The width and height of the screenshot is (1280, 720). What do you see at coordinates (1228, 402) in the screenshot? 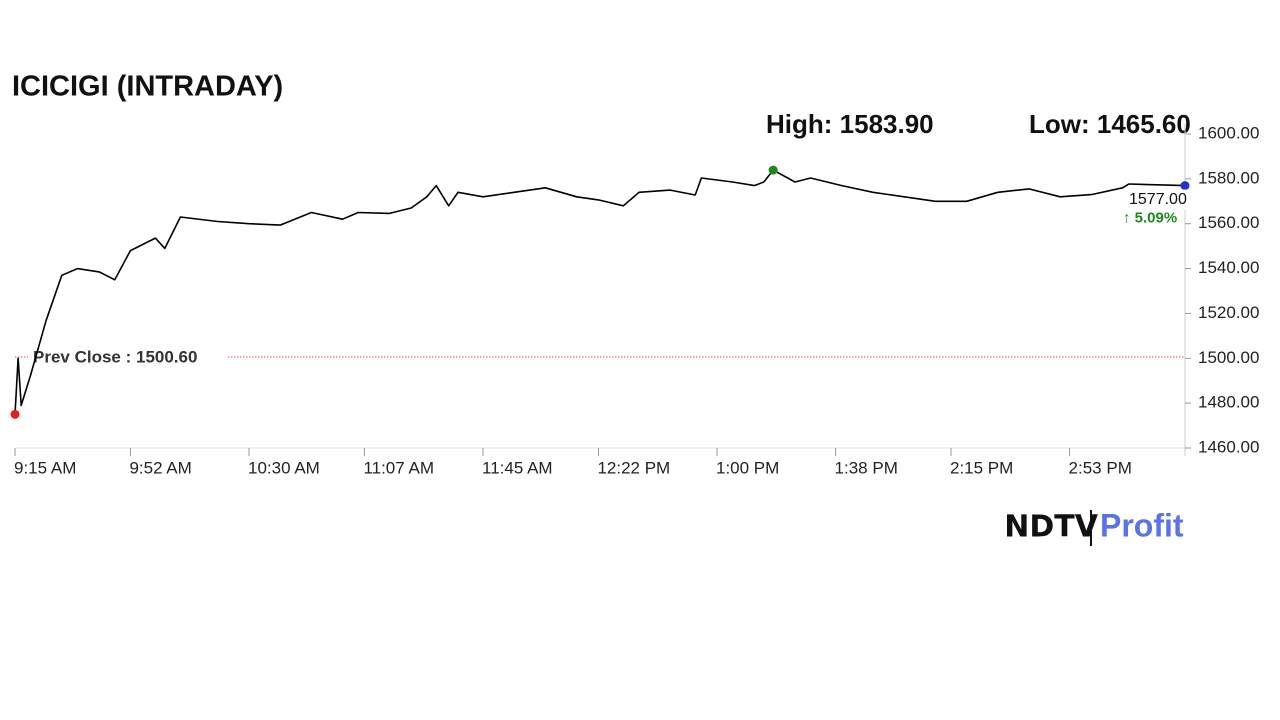
I see `y-tick-label: 1480.00` at bounding box center [1228, 402].